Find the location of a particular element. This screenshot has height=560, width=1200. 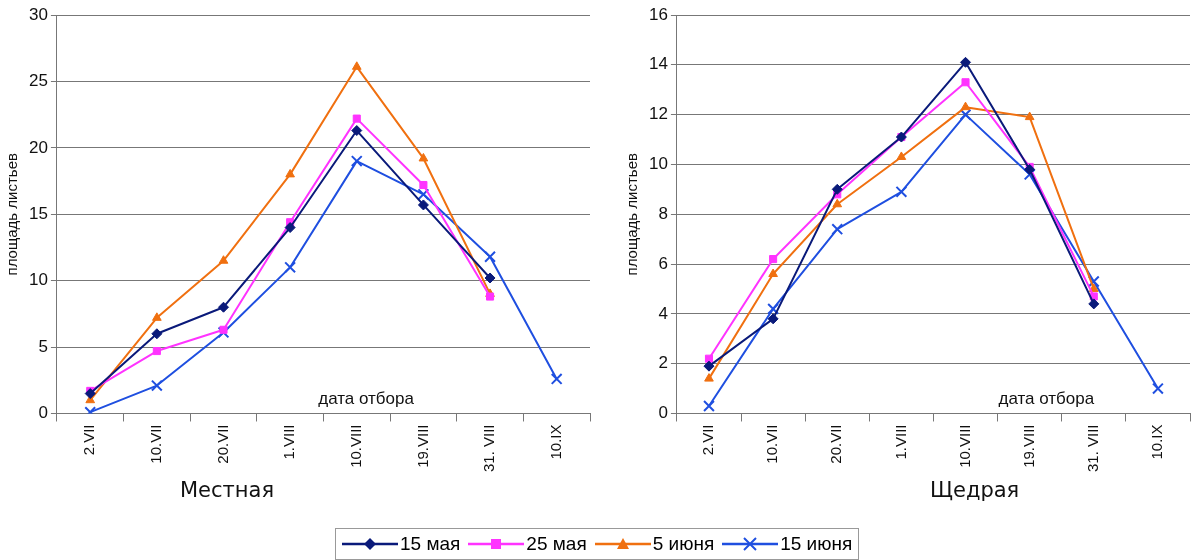

y-tick-label: 12 is located at coordinates (658, 114).